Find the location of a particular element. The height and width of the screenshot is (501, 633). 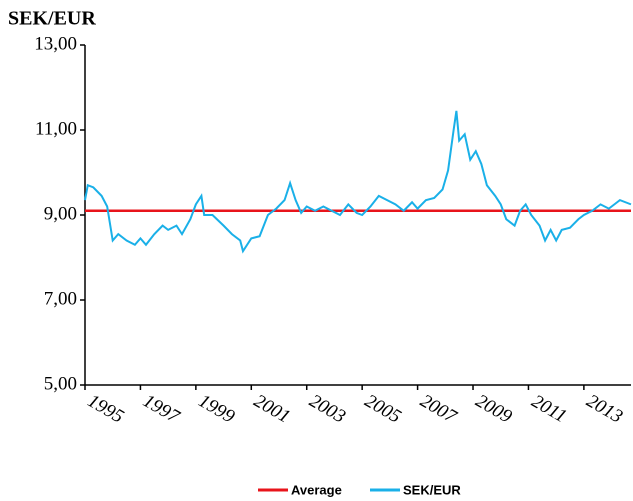

legend-label: Average is located at coordinates (316, 489).